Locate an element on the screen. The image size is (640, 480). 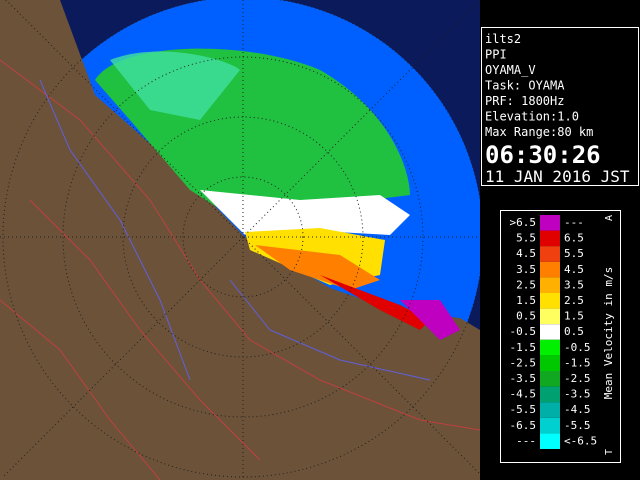
legend-upper: 3.5 is located at coordinates (574, 284).